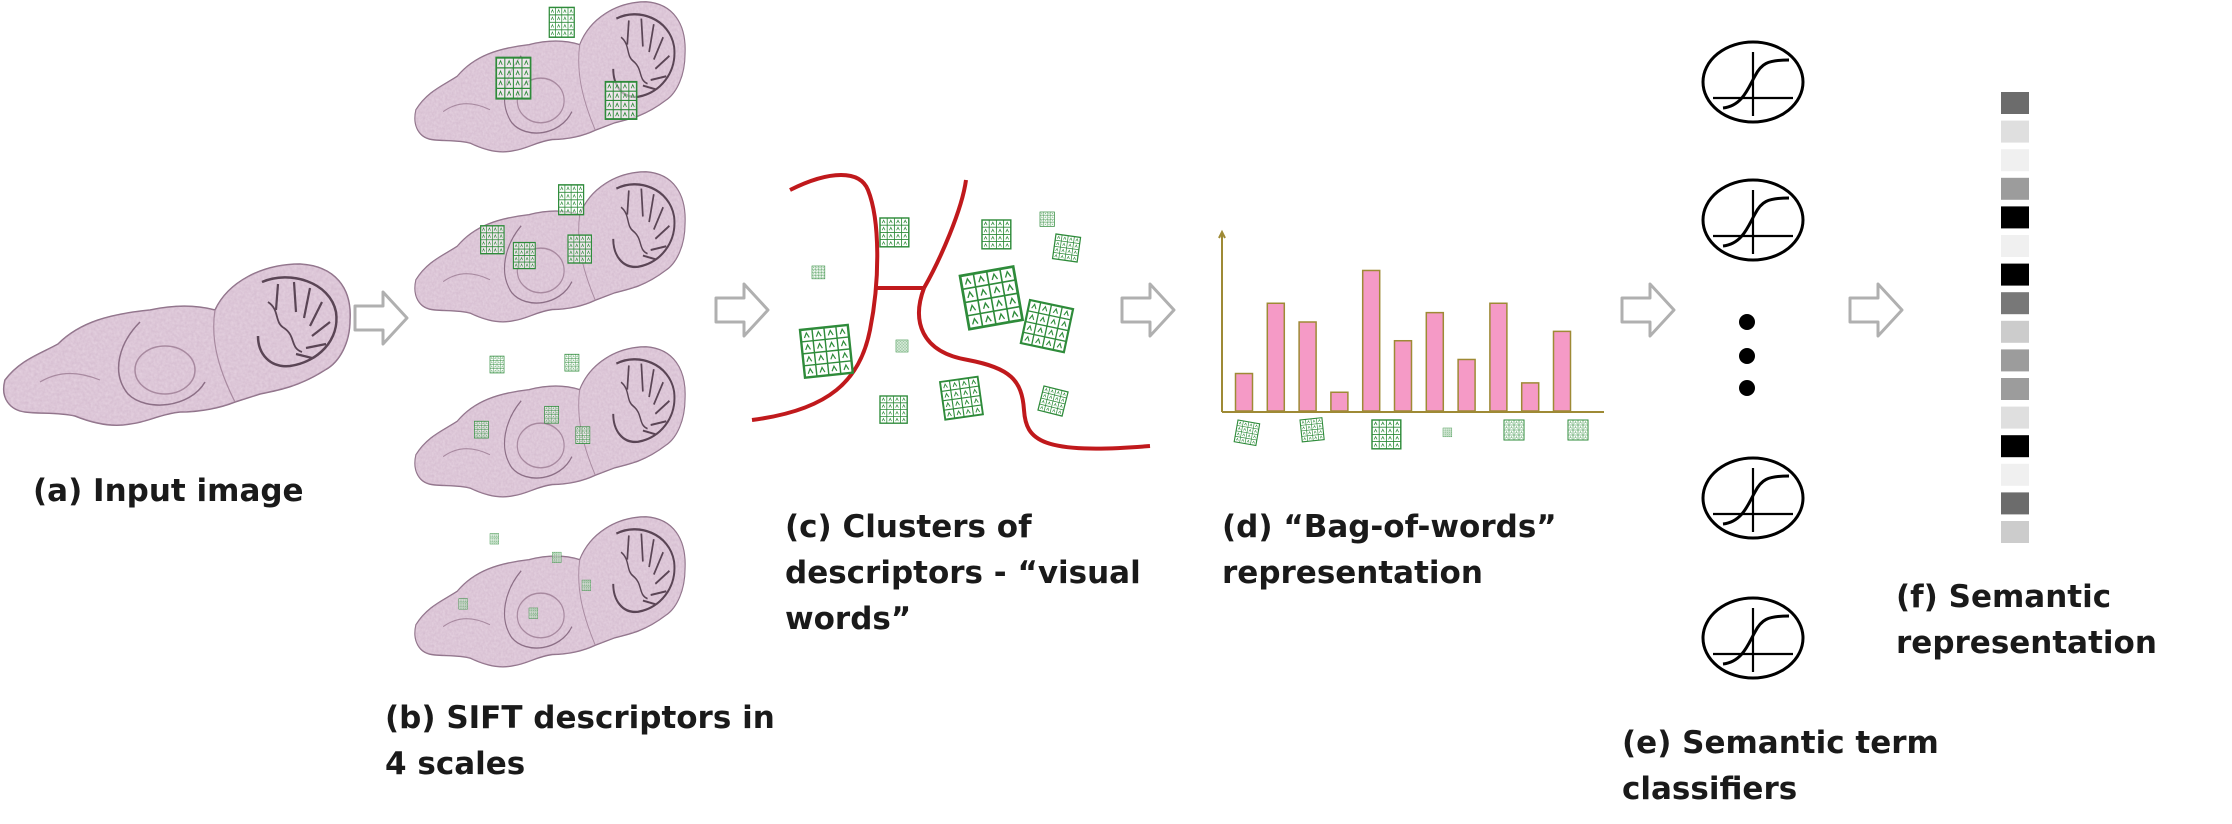  I want to click on input-image, so click(177, 344).